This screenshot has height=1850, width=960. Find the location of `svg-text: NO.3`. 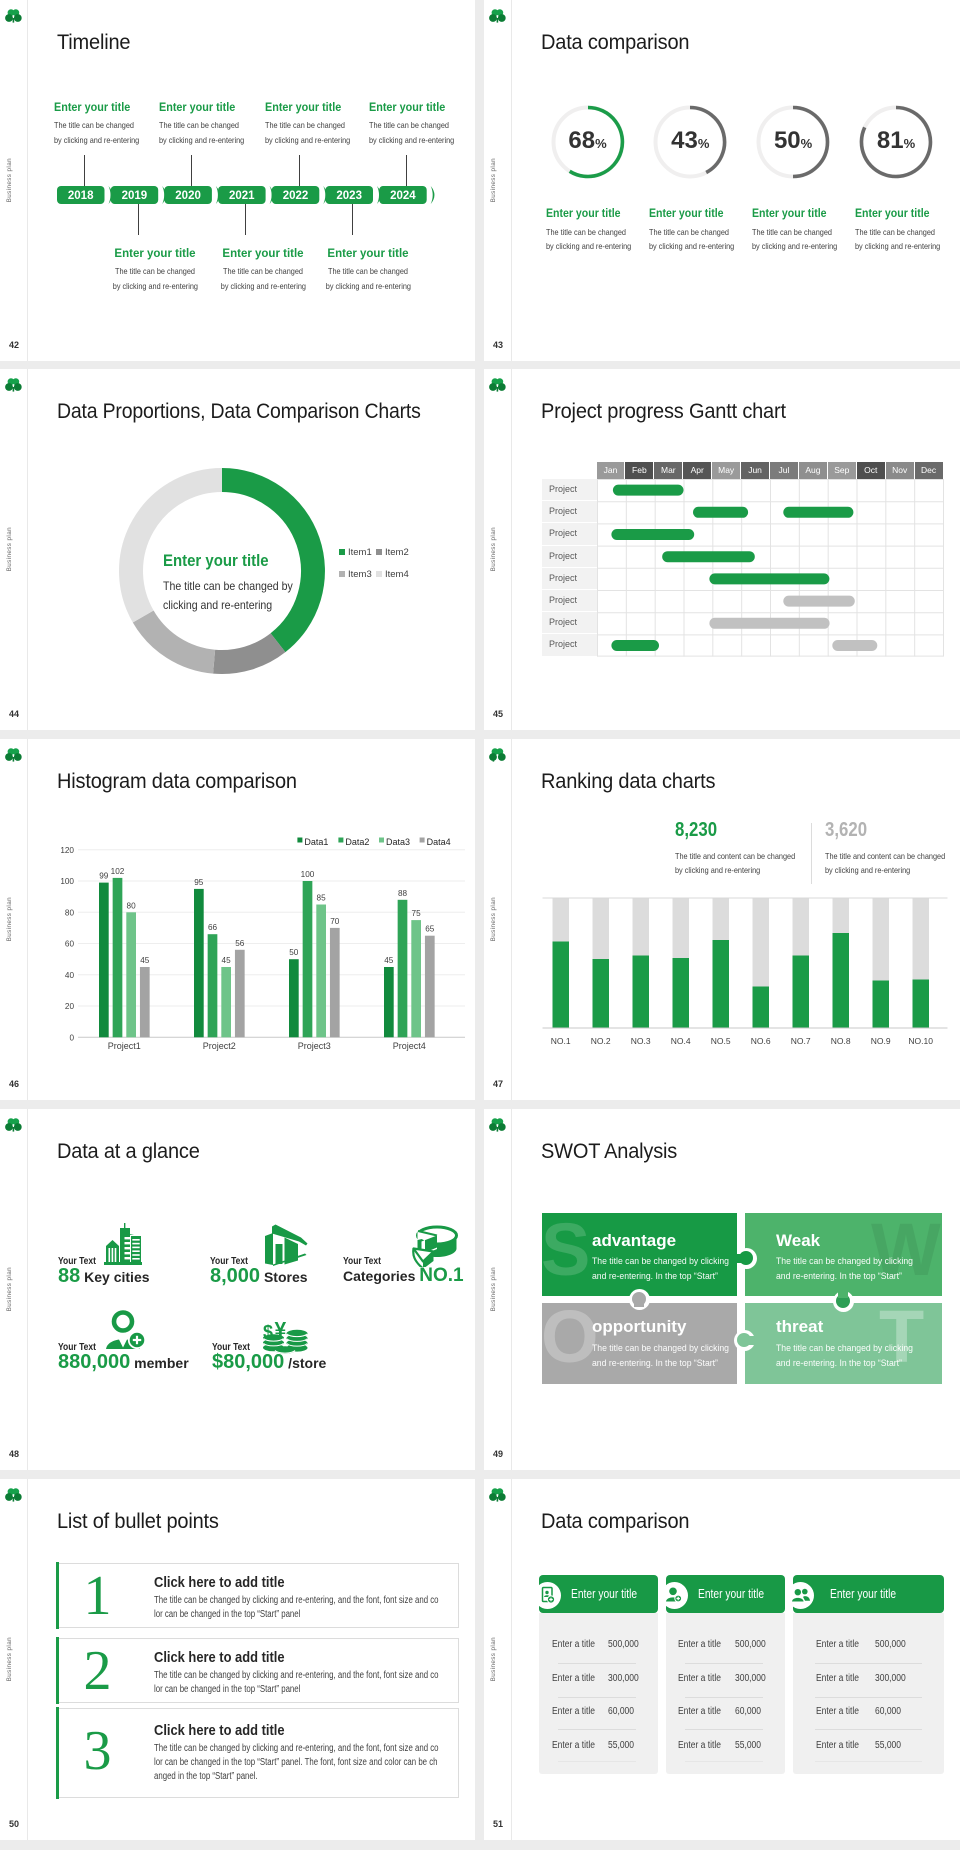

svg-text: NO.3 is located at coordinates (641, 1041).